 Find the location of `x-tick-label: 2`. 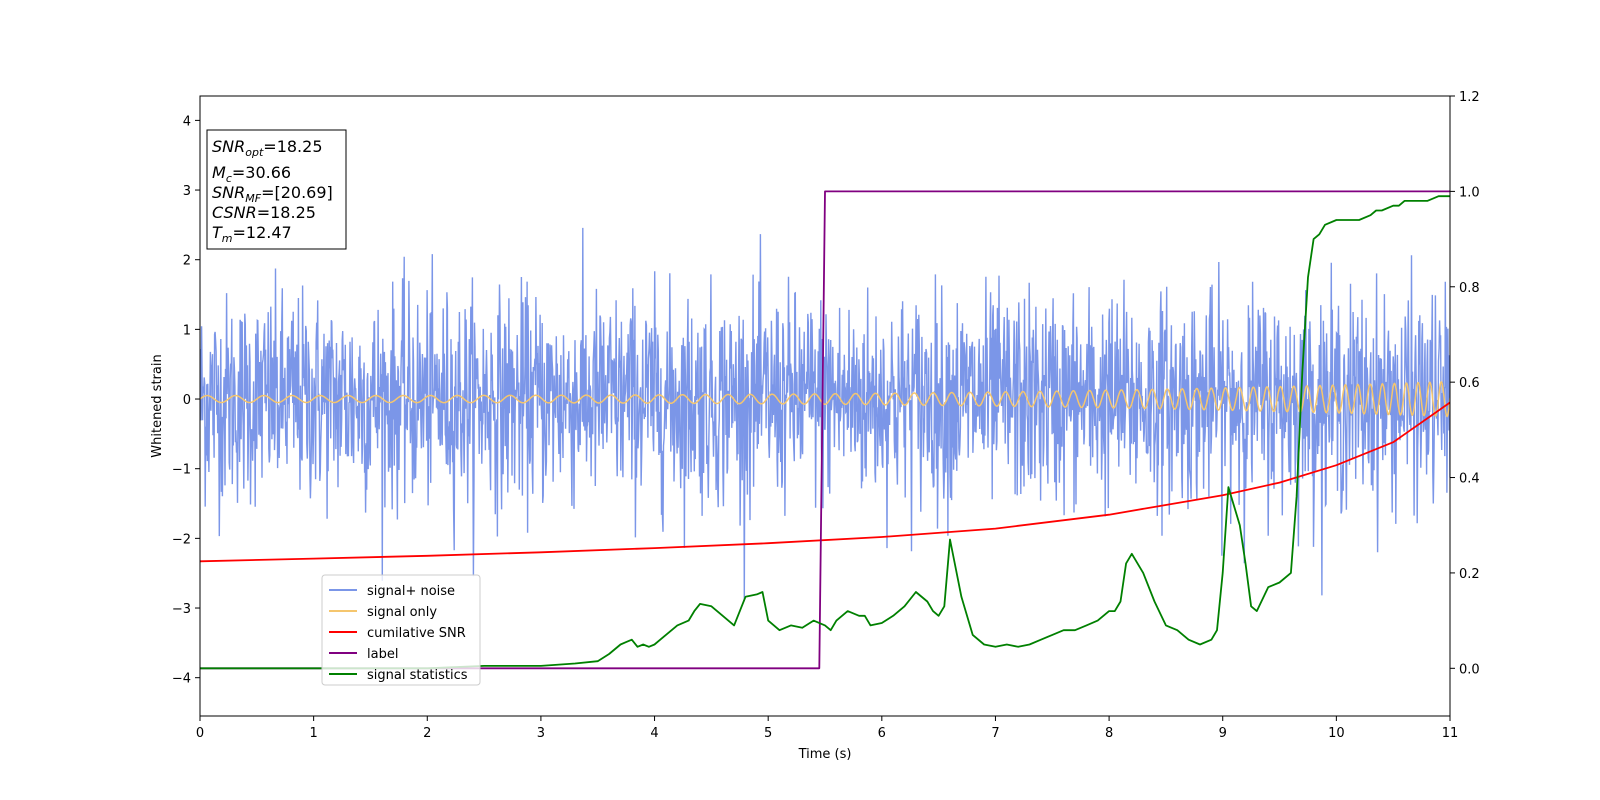

x-tick-label: 2 is located at coordinates (427, 733).